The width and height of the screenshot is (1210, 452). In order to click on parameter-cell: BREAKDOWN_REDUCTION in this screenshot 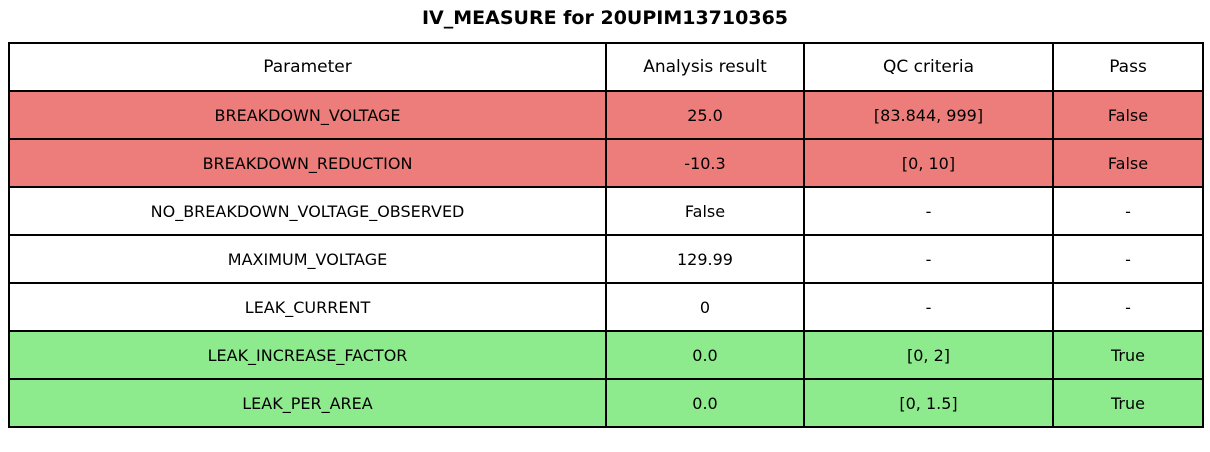, I will do `click(307, 163)`.